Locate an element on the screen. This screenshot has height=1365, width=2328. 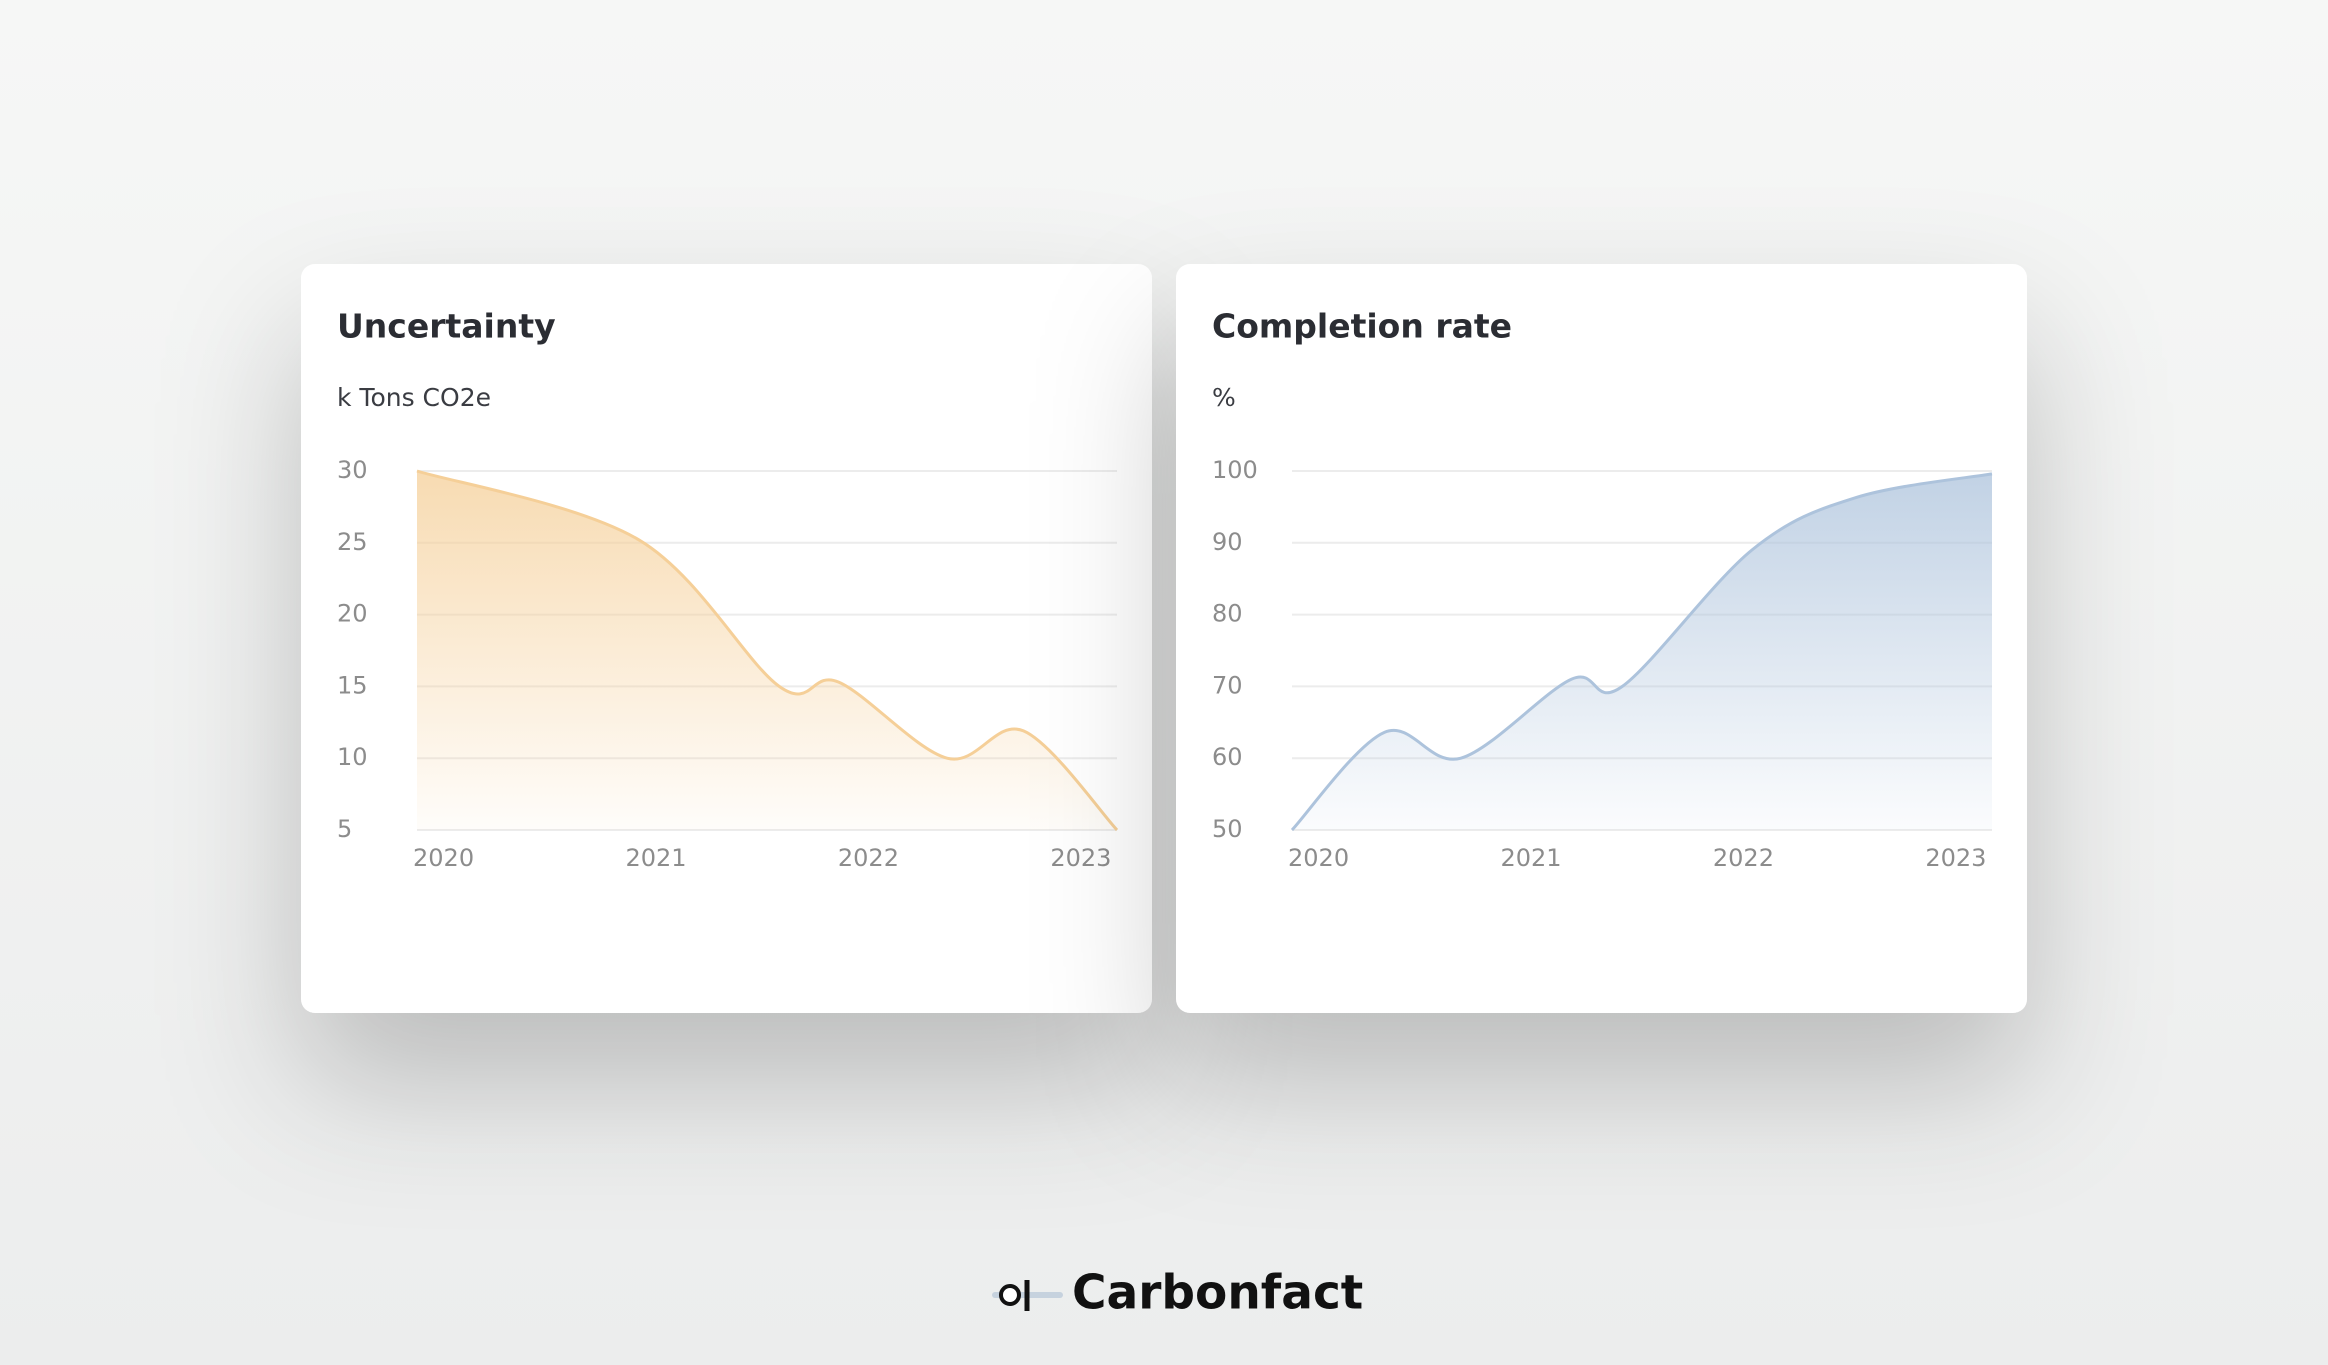
unit-label: k Tons CO2e is located at coordinates (414, 397).